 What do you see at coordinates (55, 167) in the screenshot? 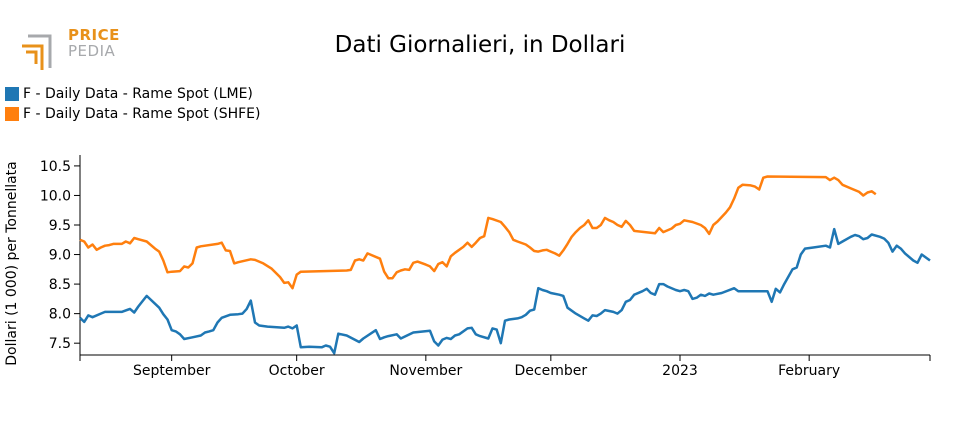
I see `y-tick-label: 10.5` at bounding box center [55, 167].